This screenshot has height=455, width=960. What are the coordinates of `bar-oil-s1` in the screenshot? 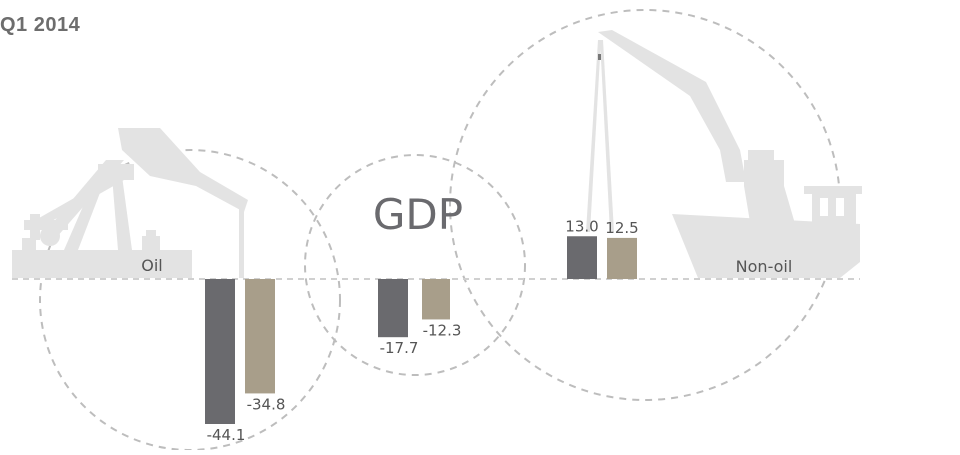 It's located at (220, 351).